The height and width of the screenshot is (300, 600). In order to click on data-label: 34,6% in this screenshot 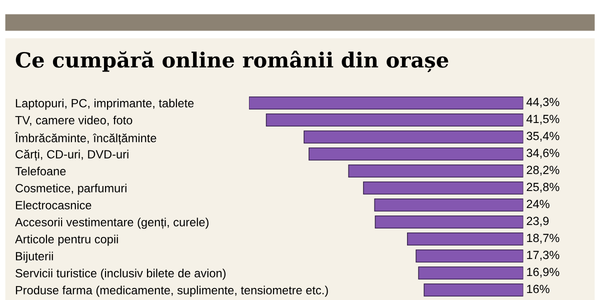, I will do `click(543, 153)`.